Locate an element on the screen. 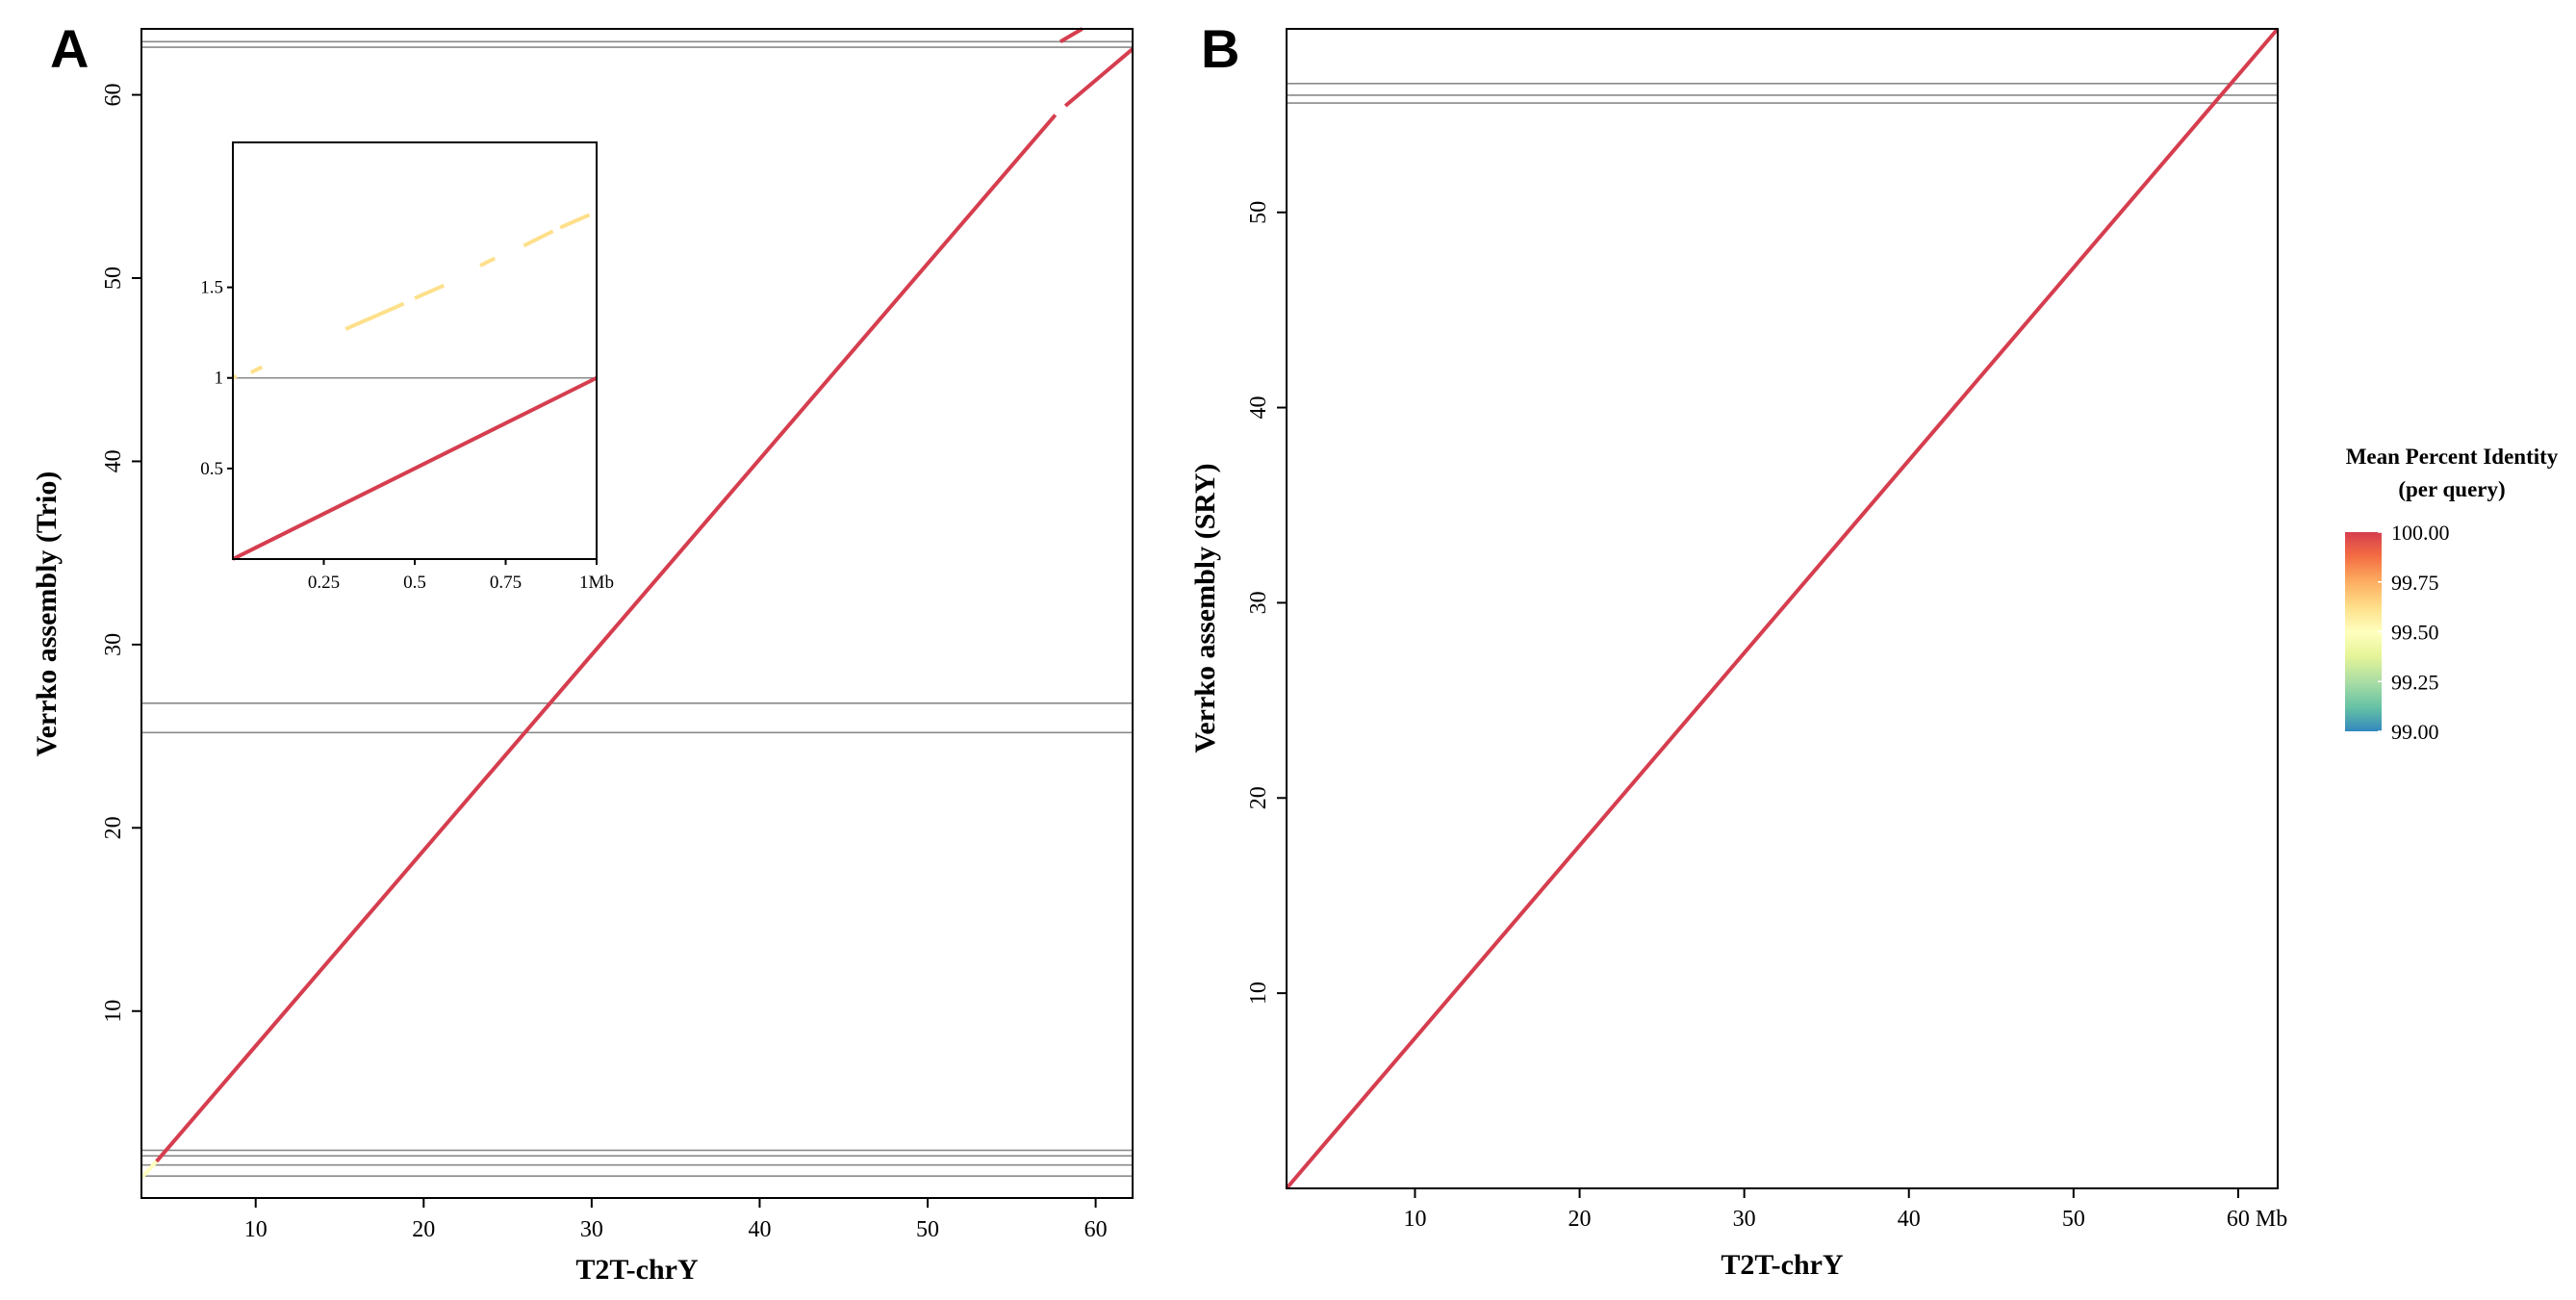 The width and height of the screenshot is (2576, 1300). panel-b-x-label: T2T-chrY is located at coordinates (1782, 1265).